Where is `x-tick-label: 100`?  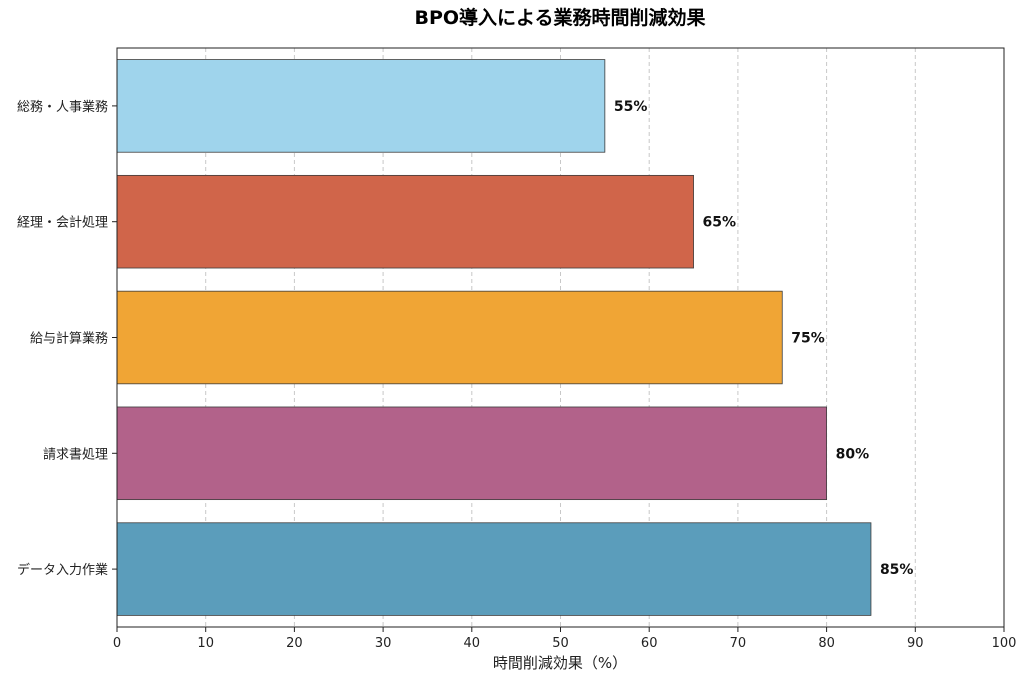
x-tick-label: 100 is located at coordinates (1004, 643).